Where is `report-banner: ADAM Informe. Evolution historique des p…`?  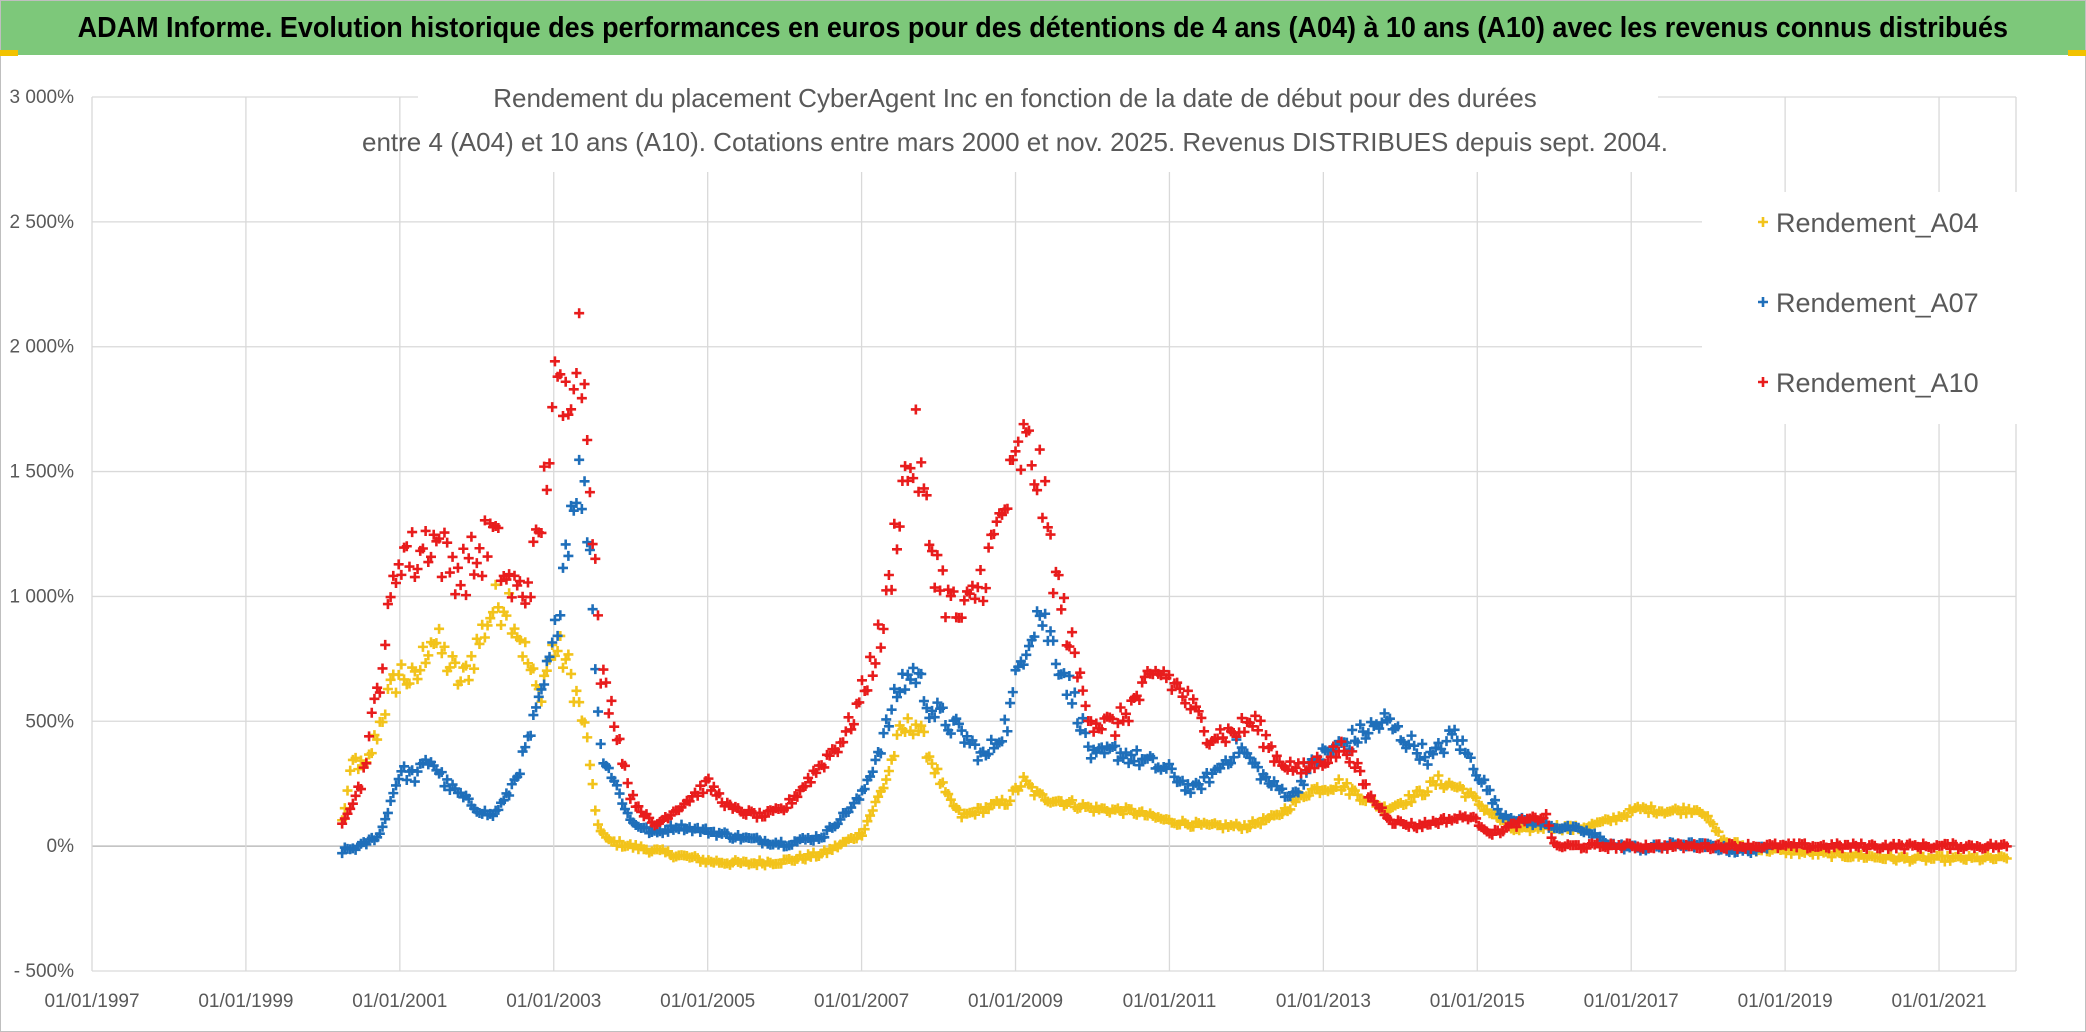 report-banner: ADAM Informe. Evolution historique des p… is located at coordinates (1043, 28).